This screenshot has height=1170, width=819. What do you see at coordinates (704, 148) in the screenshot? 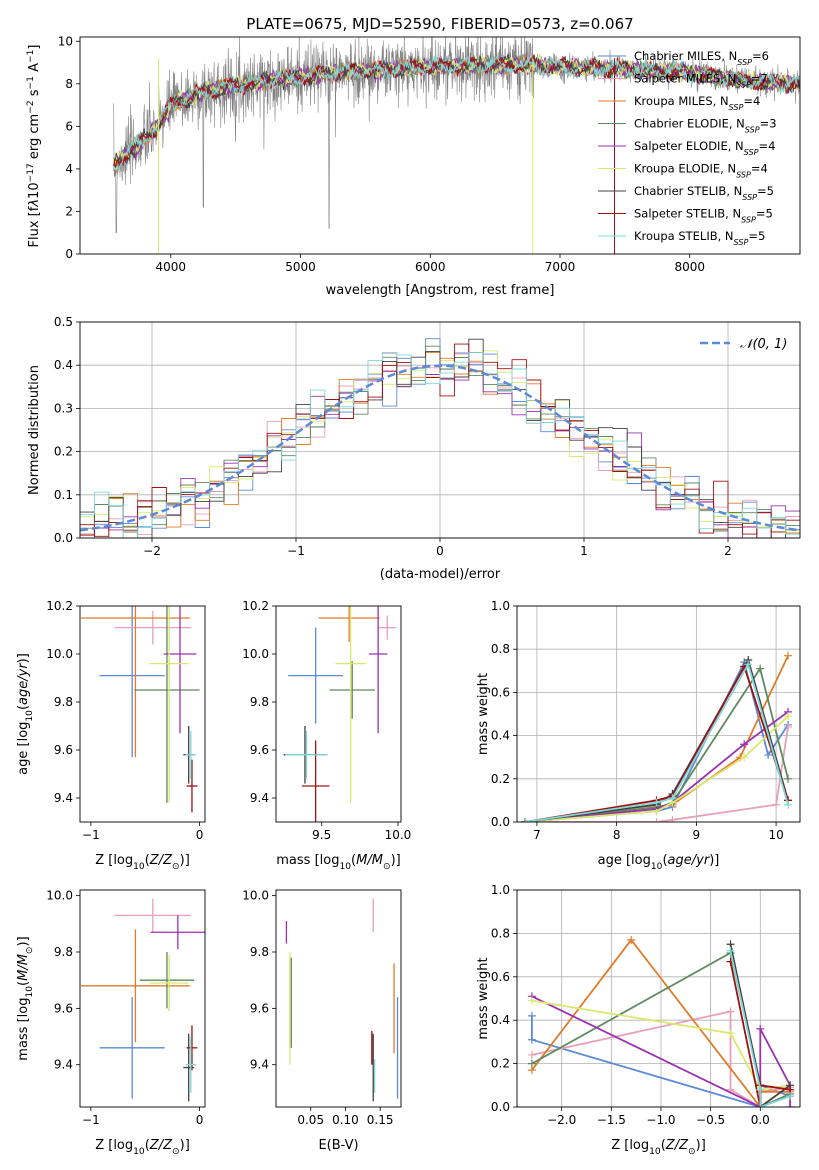
I see `legend-label: Salpeter ELODIE, NSSP=4` at bounding box center [704, 148].